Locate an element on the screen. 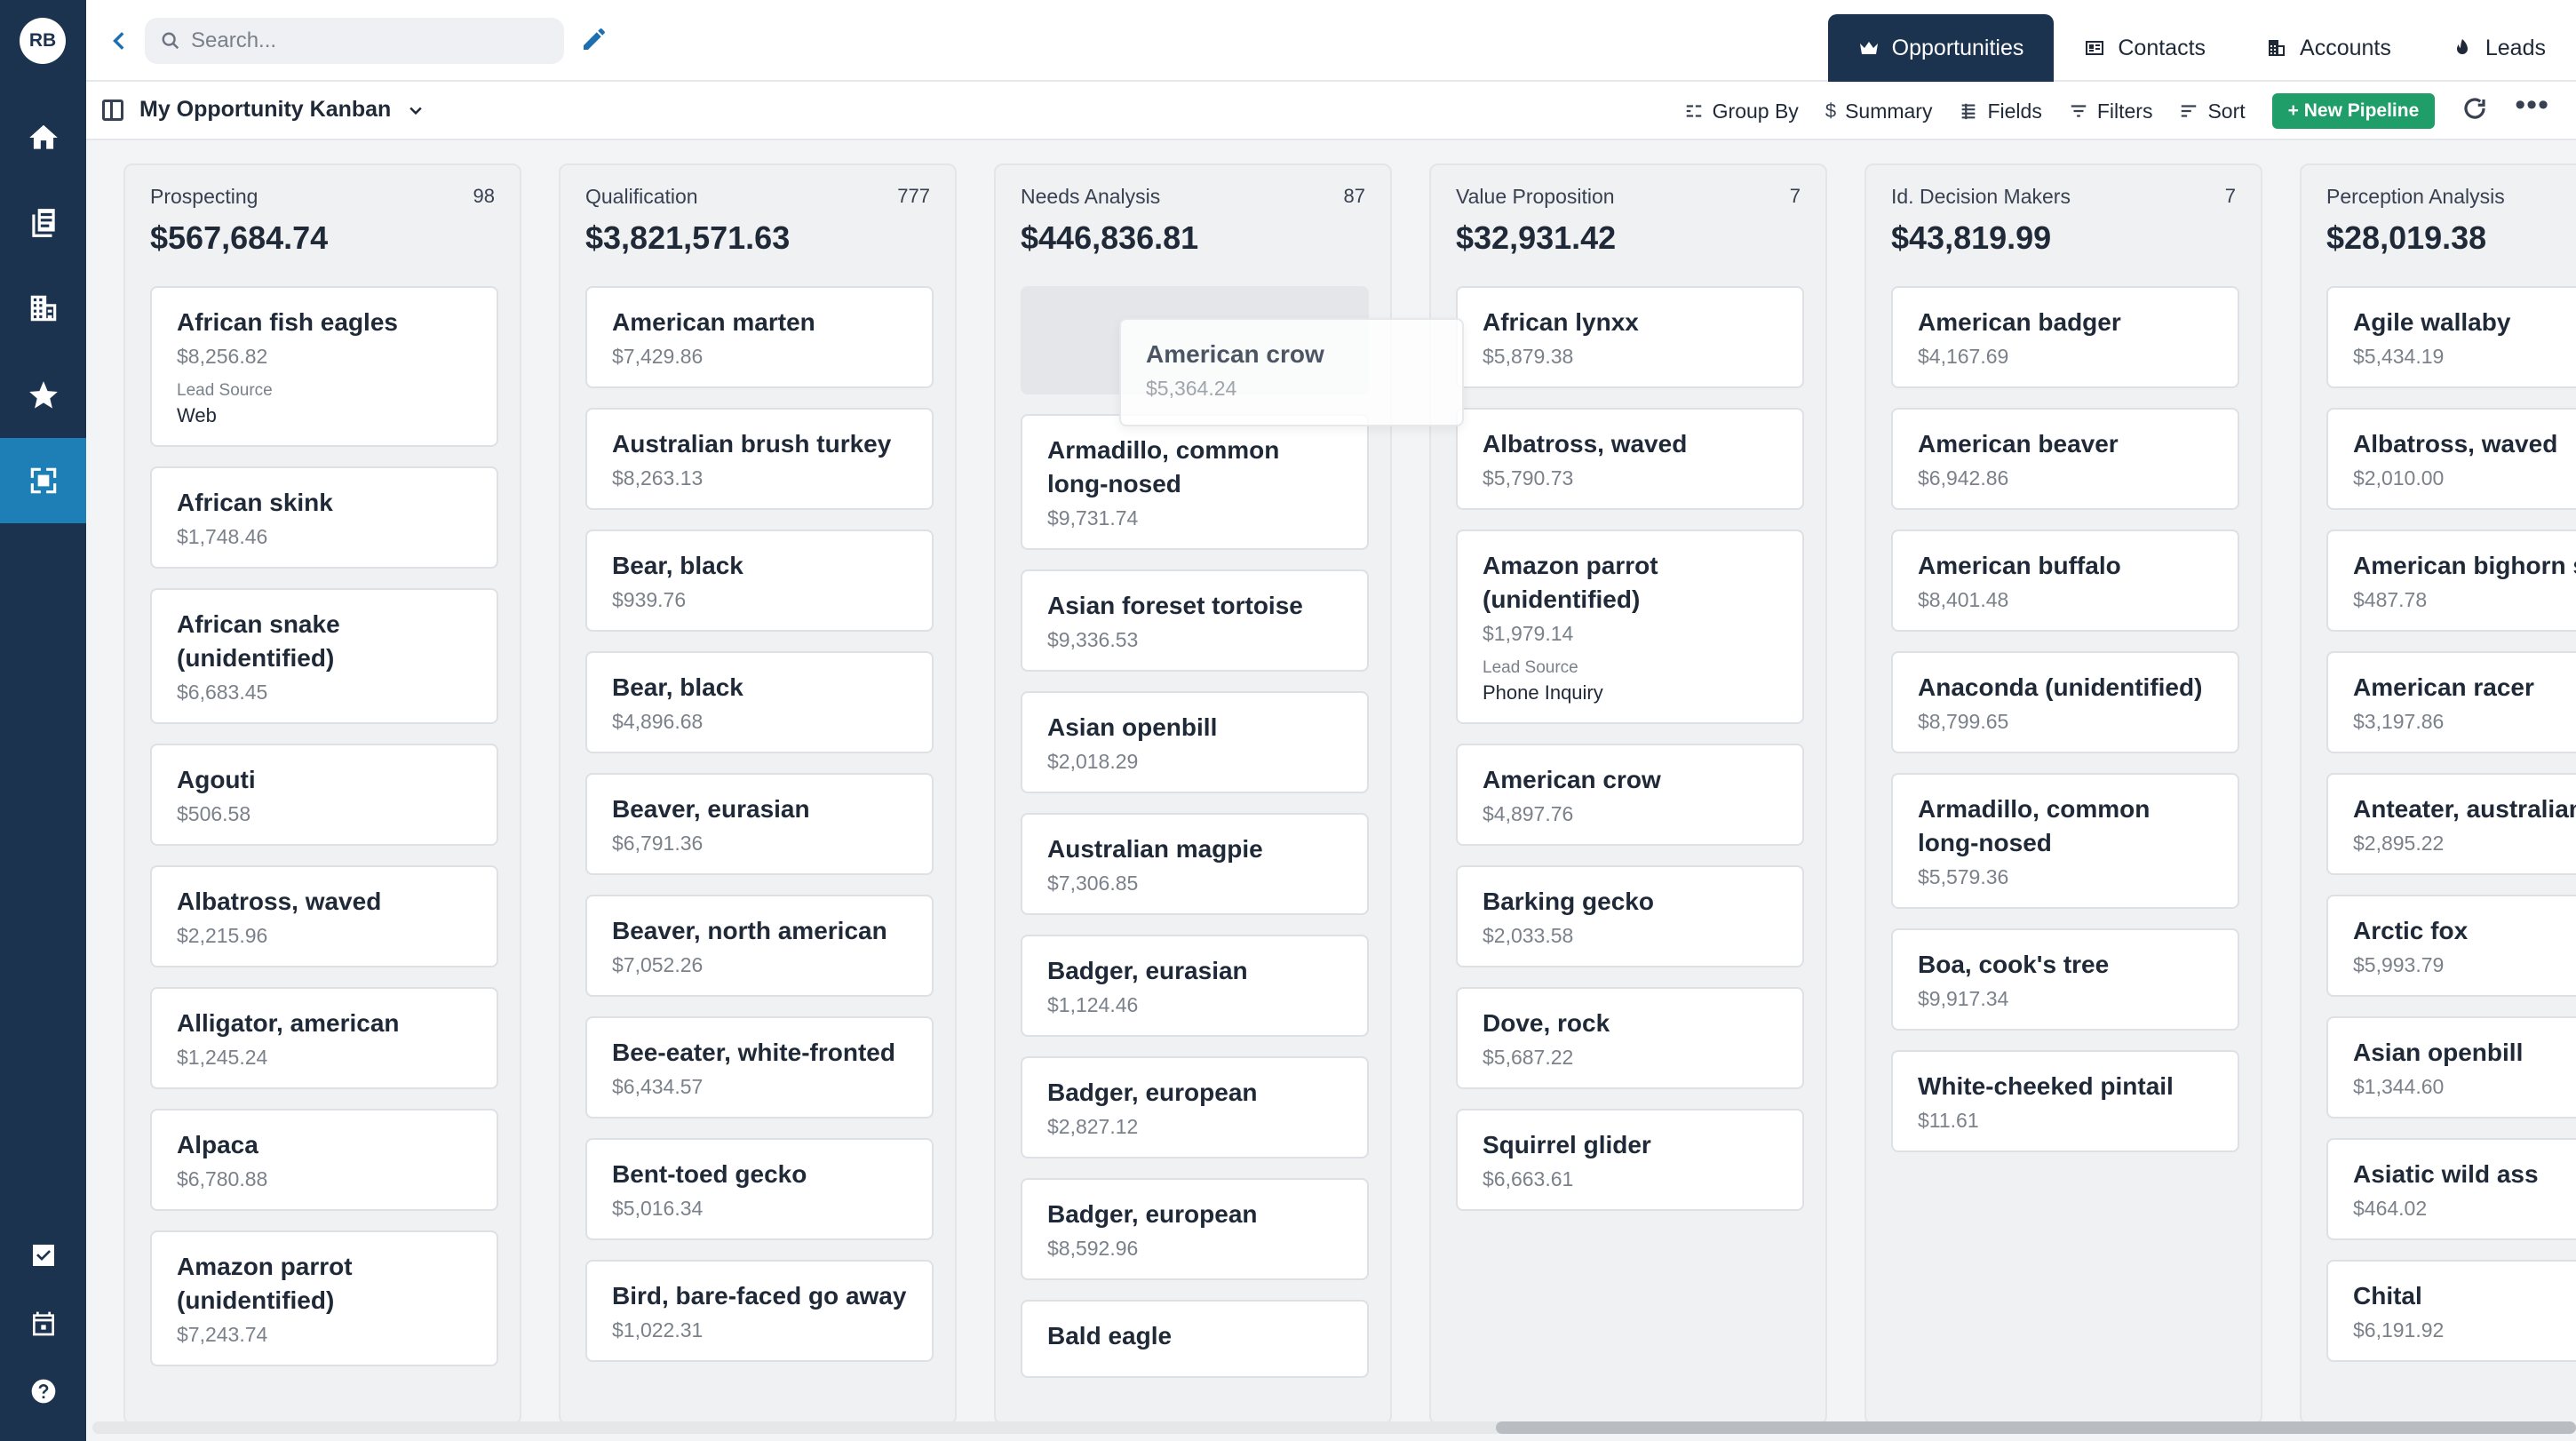  column-count: 7 is located at coordinates (1795, 196).